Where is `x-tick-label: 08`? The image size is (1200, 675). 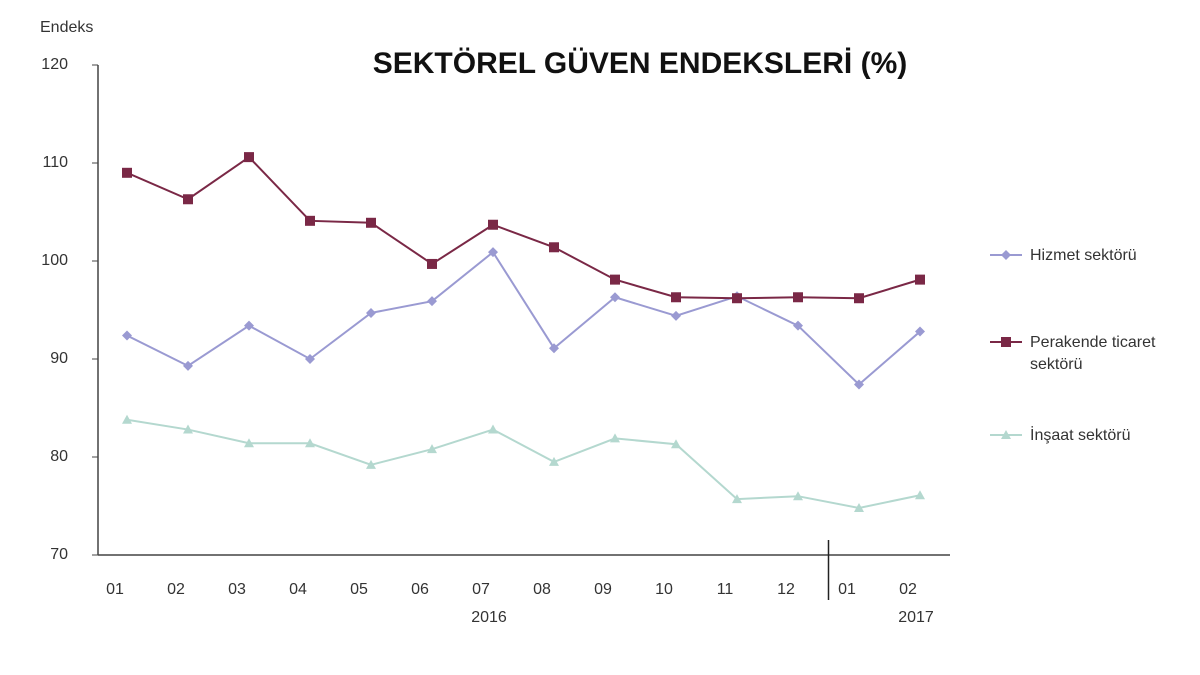
x-tick-label: 08 is located at coordinates (542, 589).